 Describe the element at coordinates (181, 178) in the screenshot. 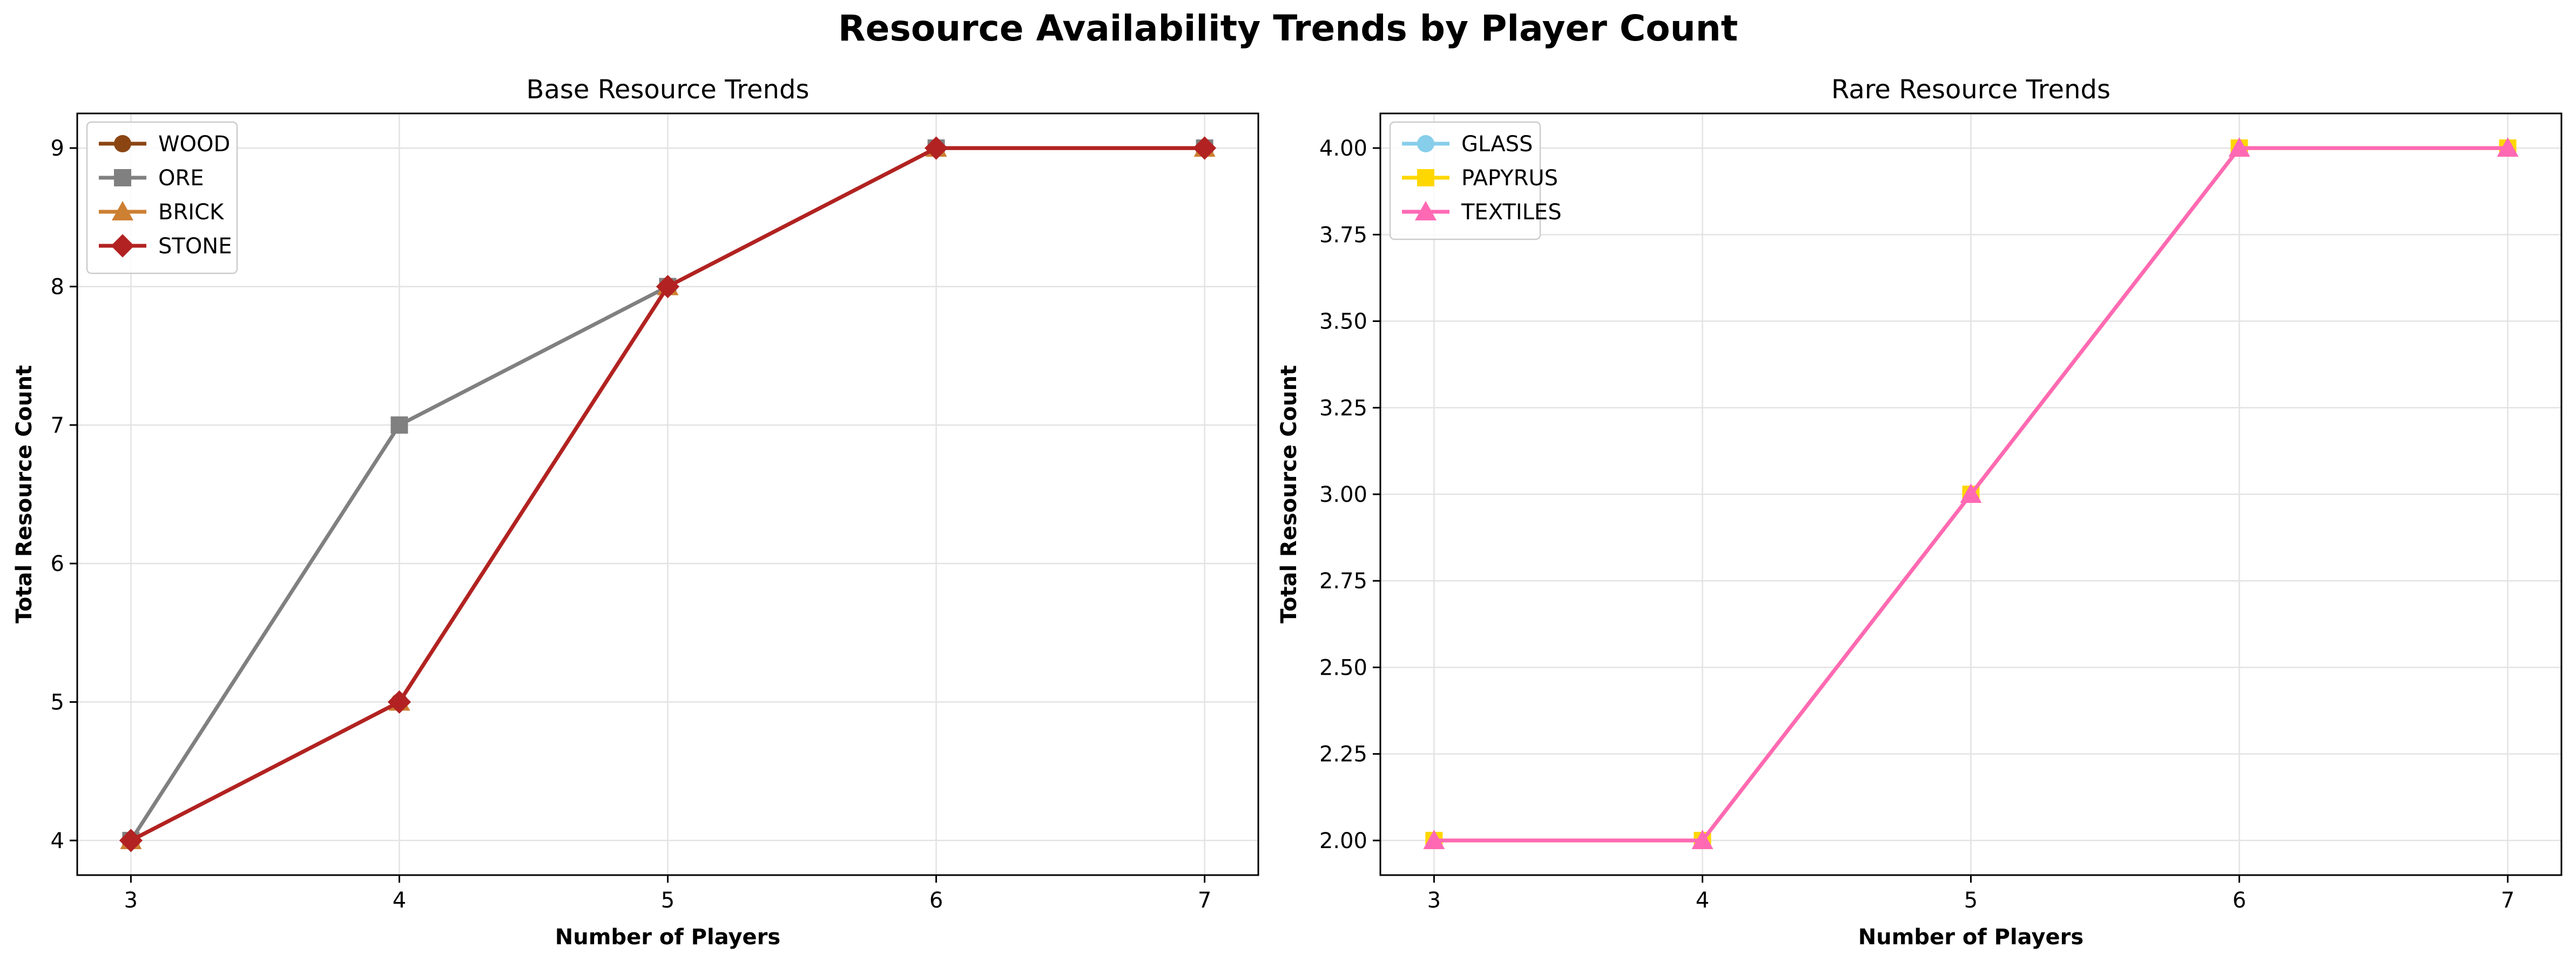

I see `legend-label-ore: ORE` at that location.